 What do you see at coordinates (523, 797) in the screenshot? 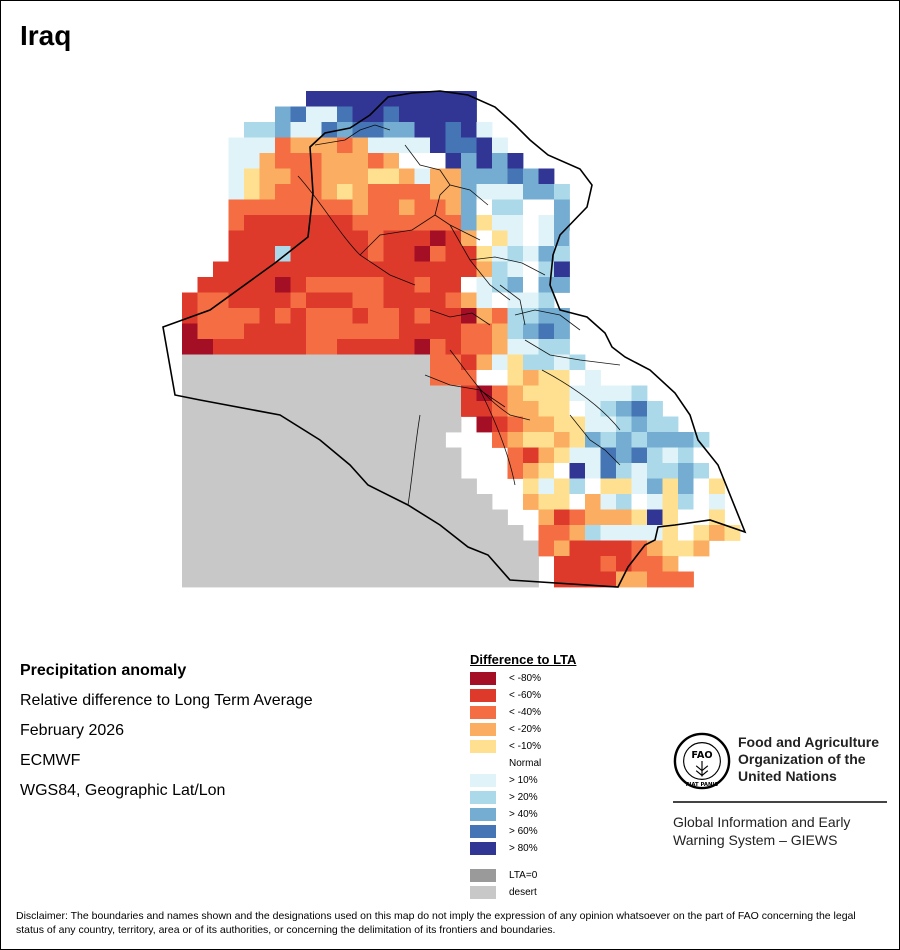
I see `legend-label: > 20%` at bounding box center [523, 797].